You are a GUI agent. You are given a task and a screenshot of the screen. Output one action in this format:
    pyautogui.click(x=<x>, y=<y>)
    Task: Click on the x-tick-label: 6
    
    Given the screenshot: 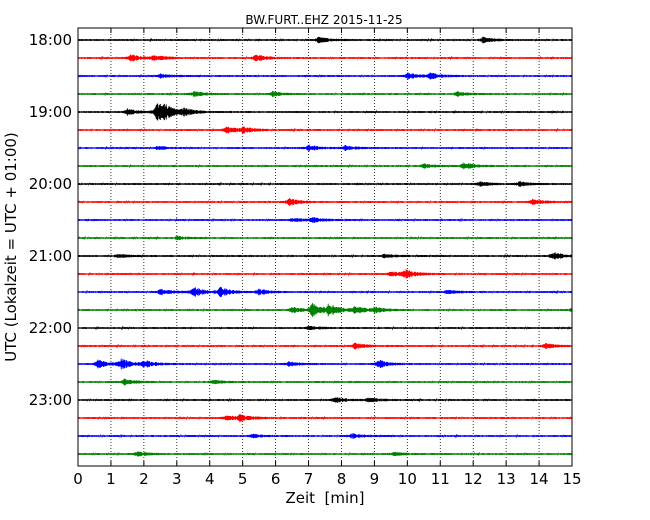 What is the action you would take?
    pyautogui.click(x=276, y=479)
    